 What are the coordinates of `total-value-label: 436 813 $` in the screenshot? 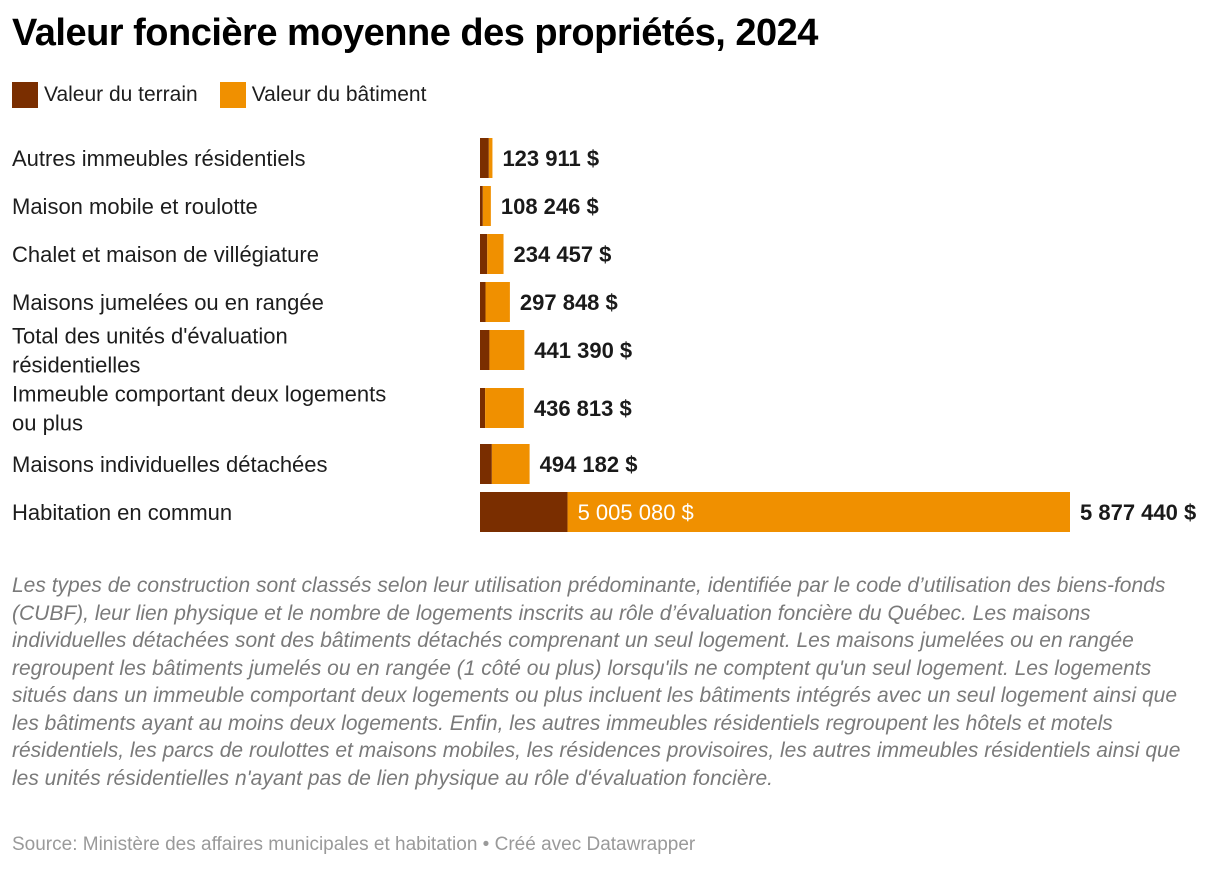 It's located at (583, 408).